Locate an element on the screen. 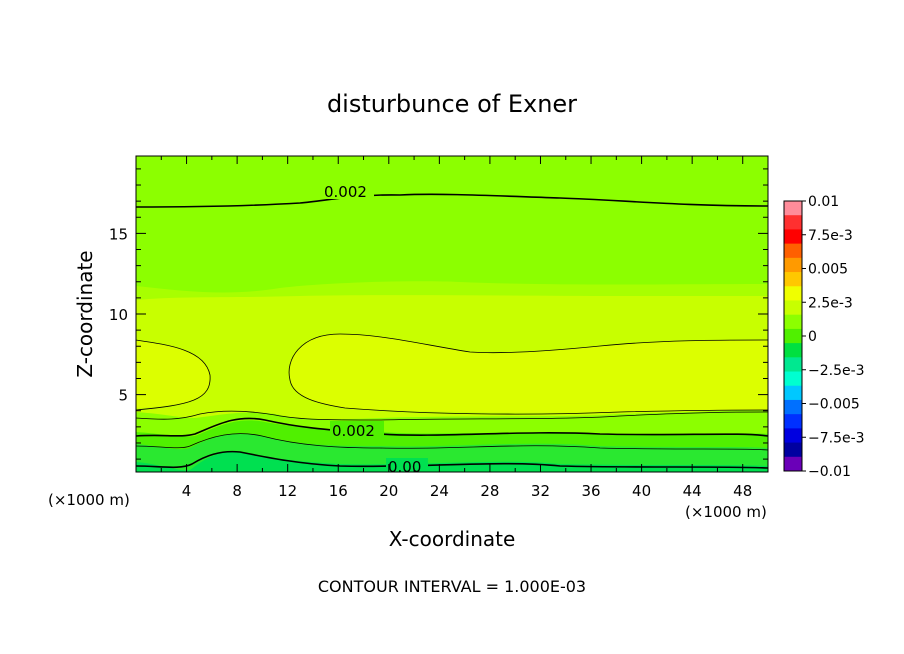  x-axis-label: X-coordinate is located at coordinates (452, 539).